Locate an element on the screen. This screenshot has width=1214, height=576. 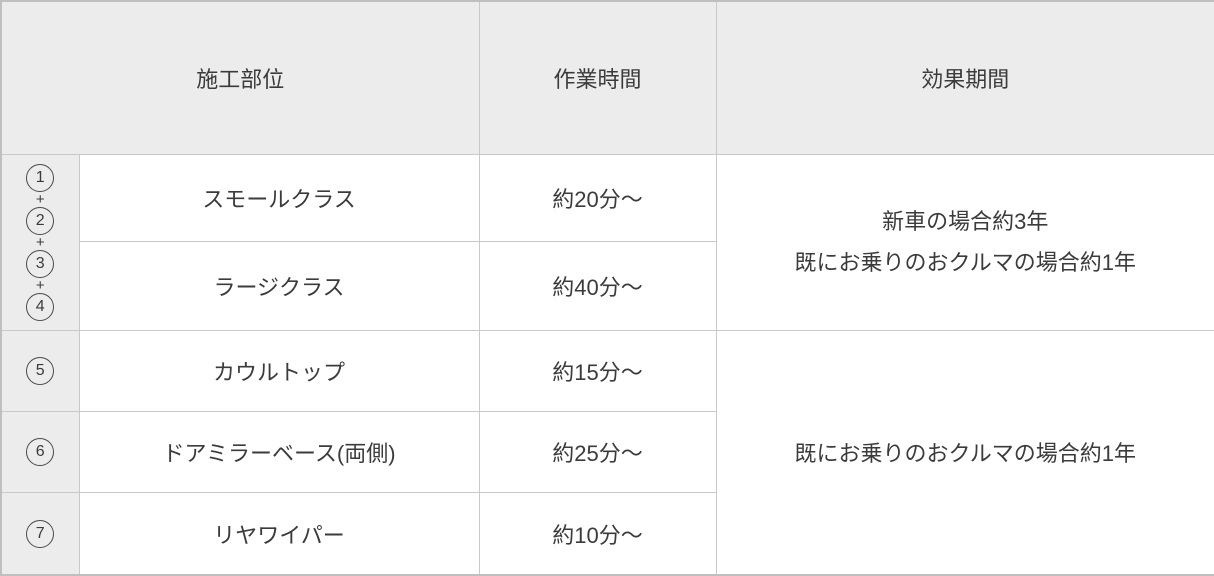
table-row: 7 リヤワイパー 約10分〜 is located at coordinates (607, 534).